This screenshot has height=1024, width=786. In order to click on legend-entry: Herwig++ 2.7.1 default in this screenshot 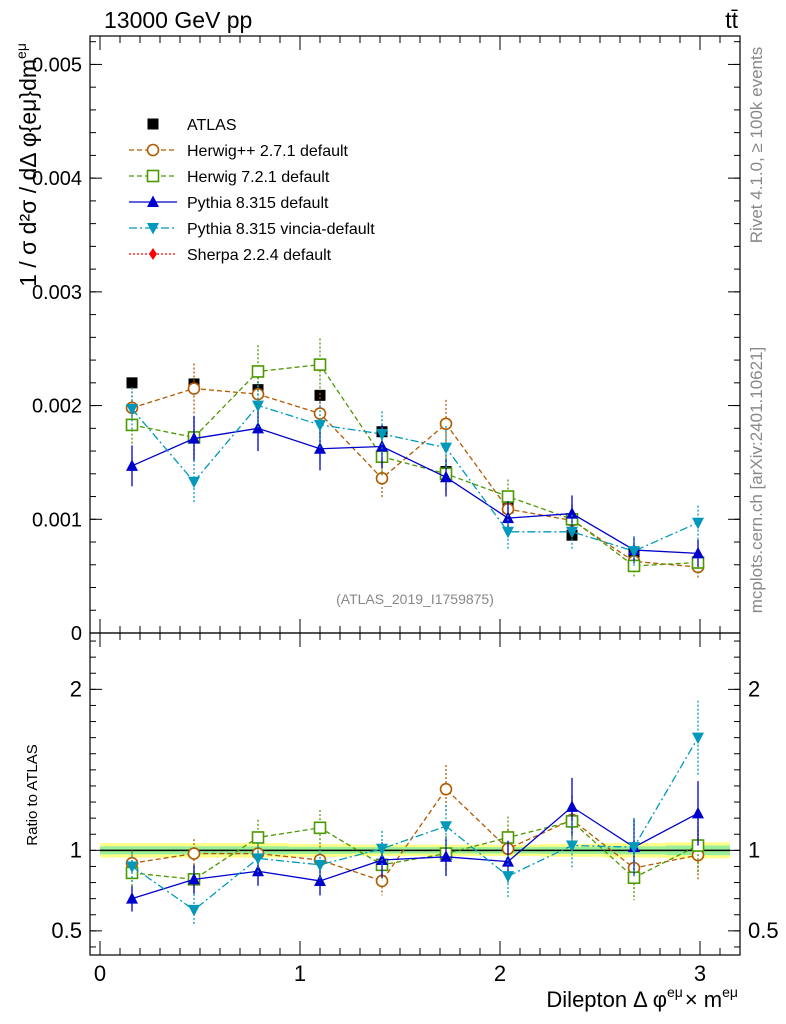, I will do `click(239, 151)`.